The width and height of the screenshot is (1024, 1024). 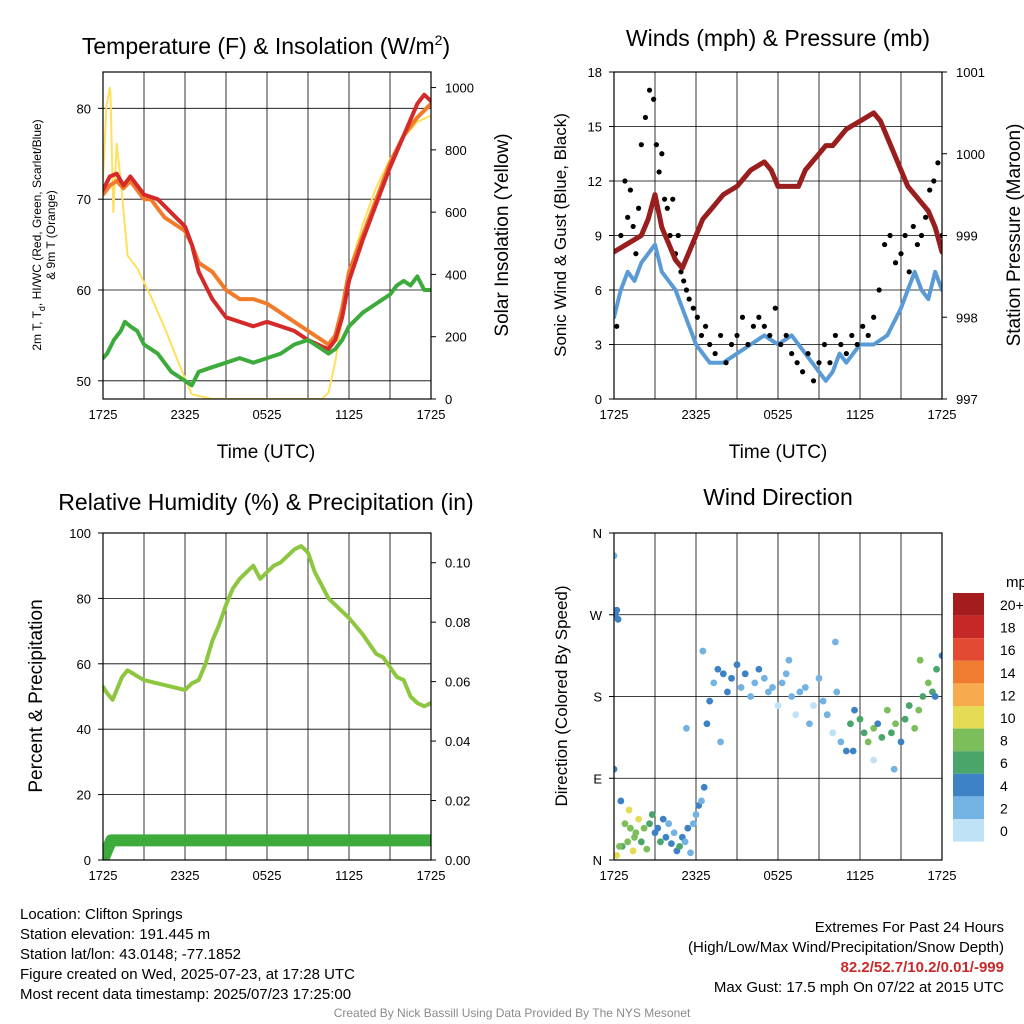 I want to click on rh-ytick-label: 80, so click(x=84, y=598).